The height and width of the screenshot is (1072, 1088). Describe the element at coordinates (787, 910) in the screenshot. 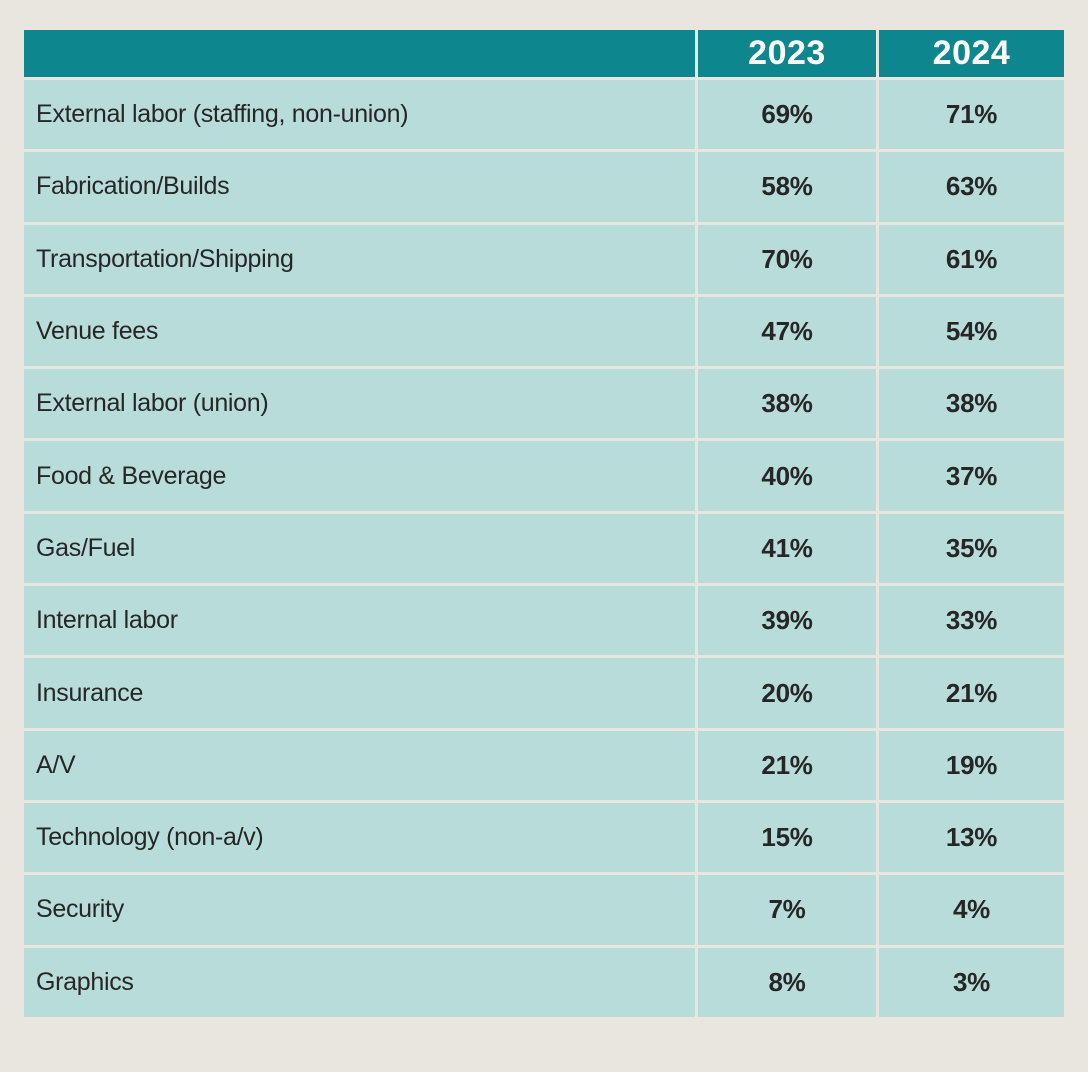

I see `value-2023: 7%` at that location.